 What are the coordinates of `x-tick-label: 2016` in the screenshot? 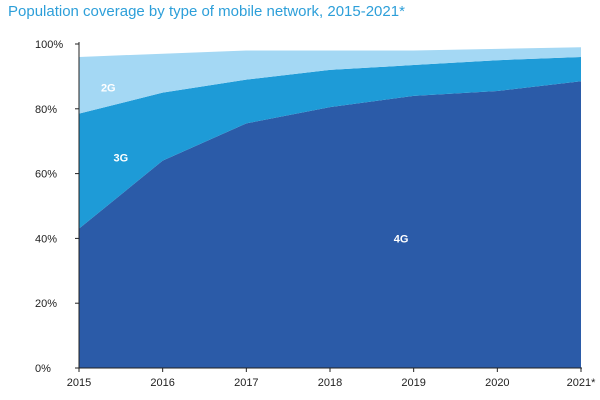 It's located at (162, 383).